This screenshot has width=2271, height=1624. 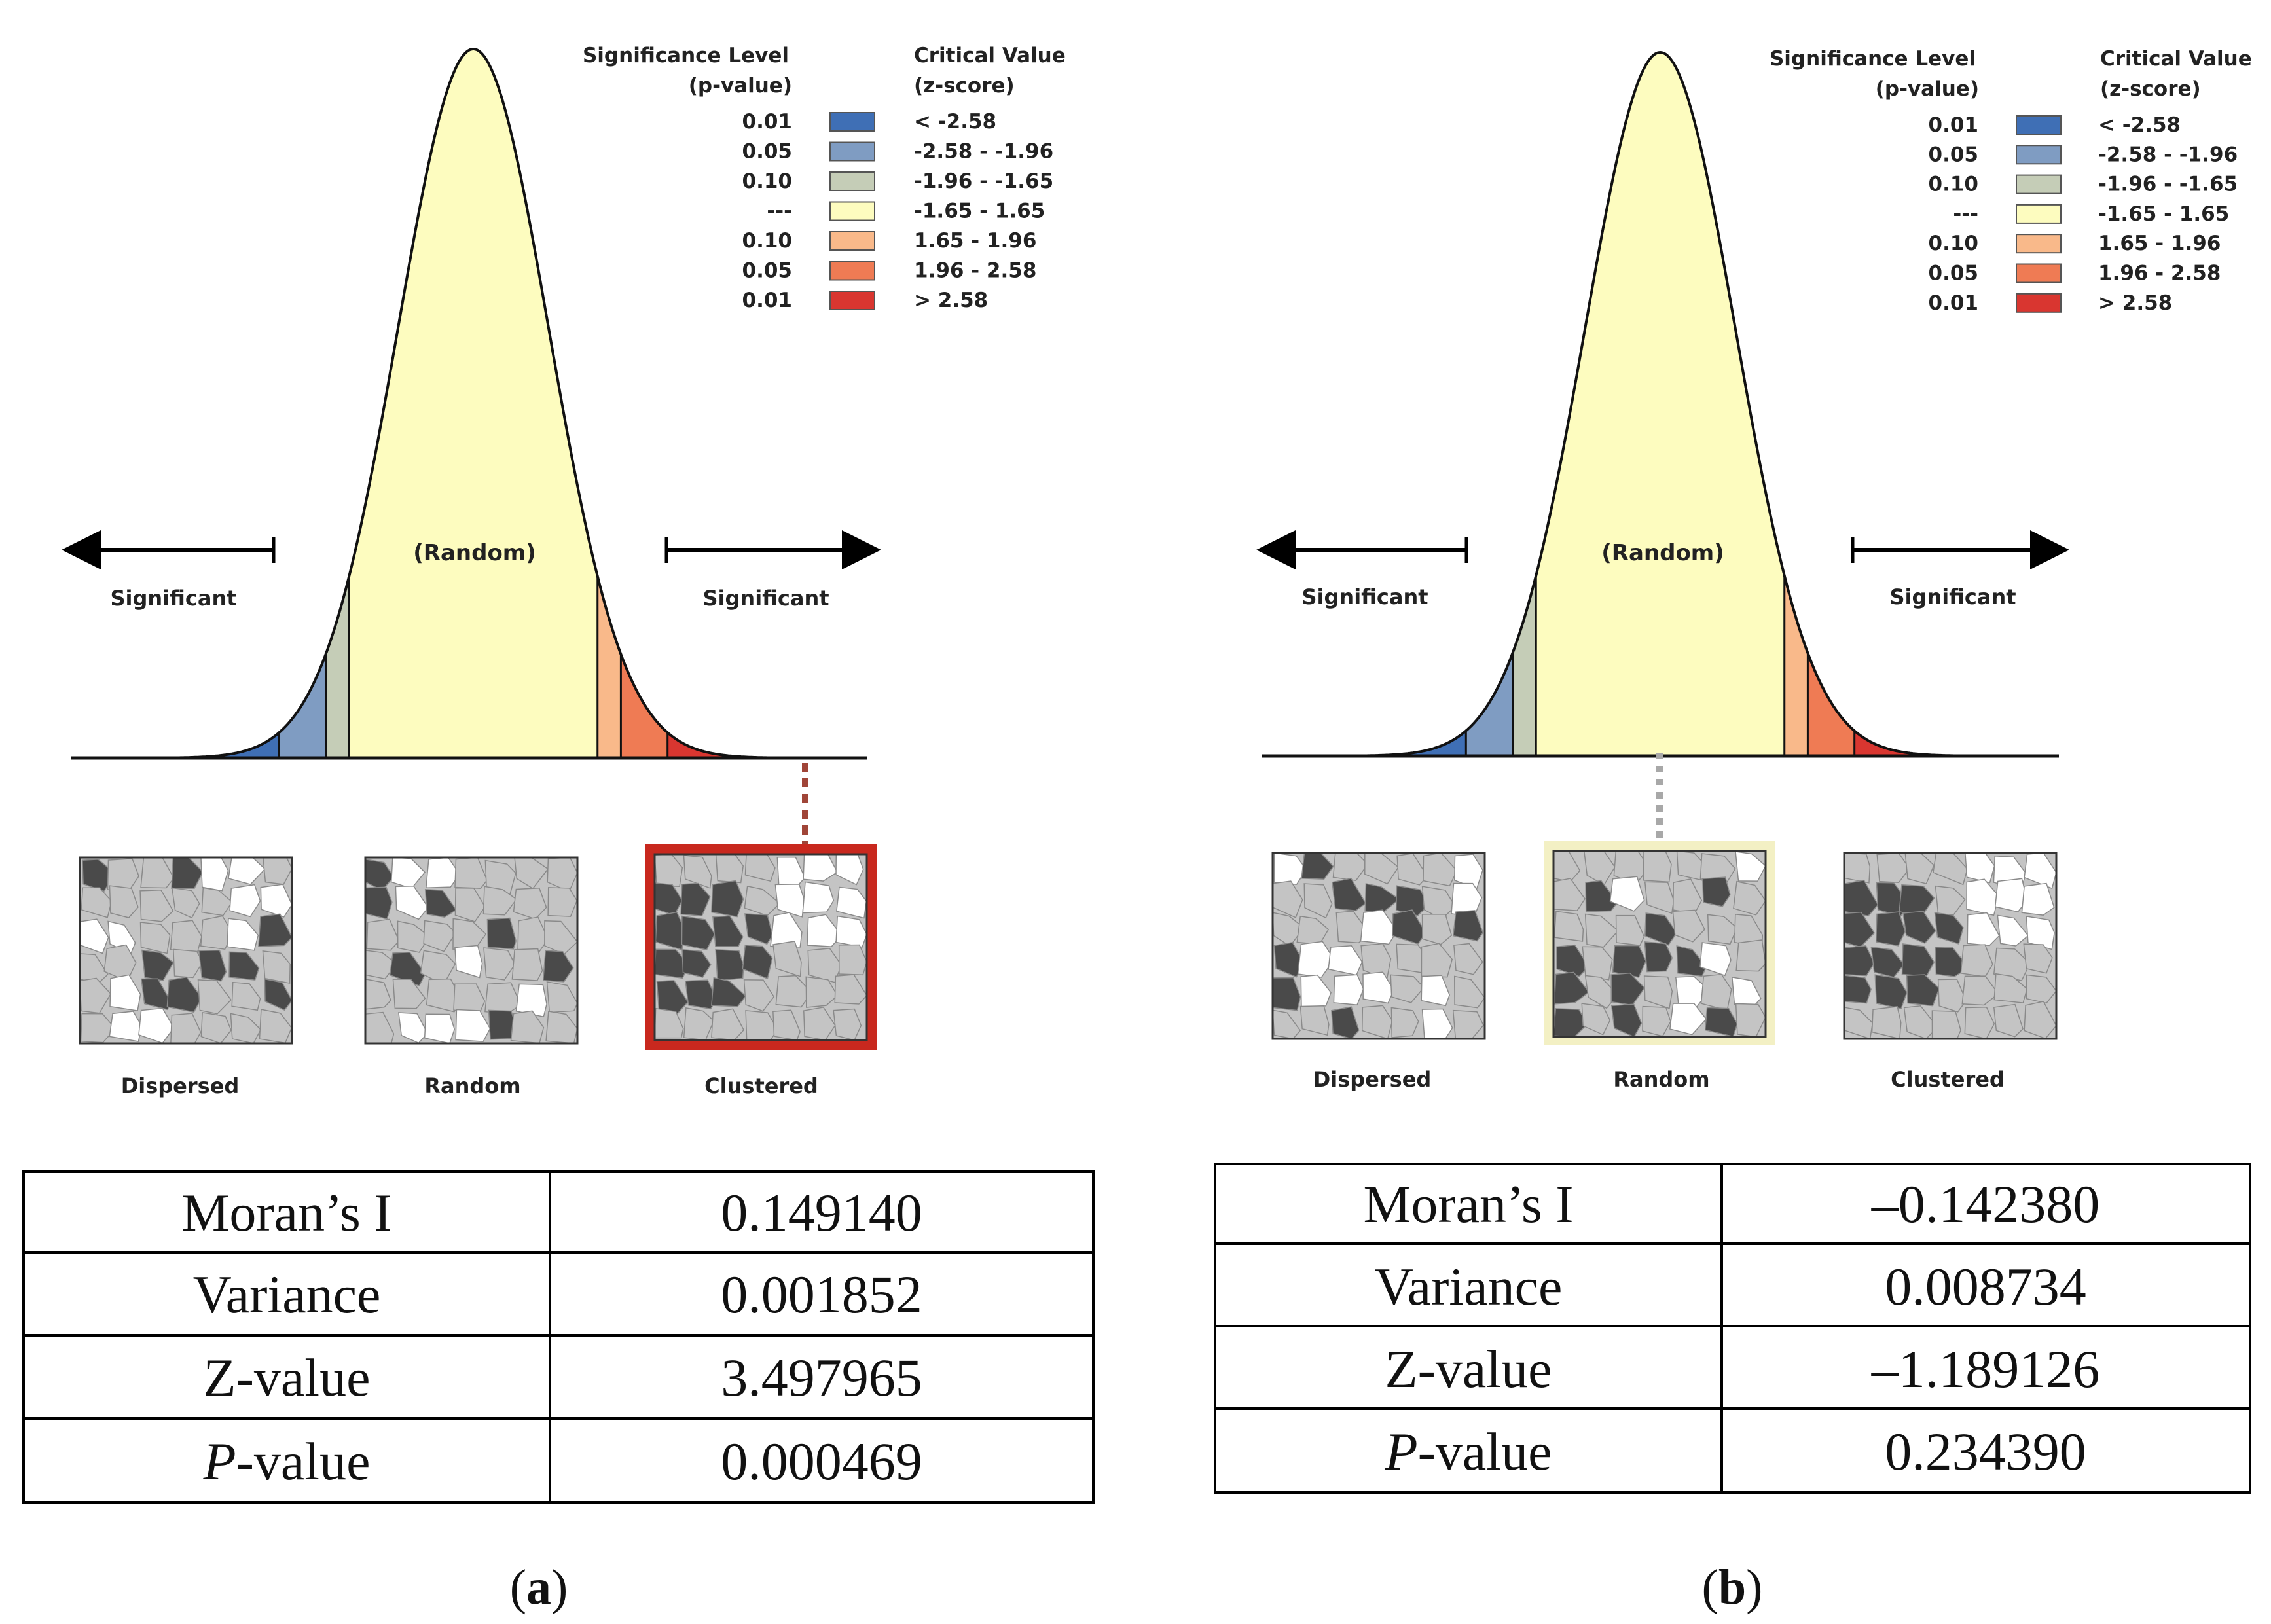 I want to click on caption-a: (a), so click(x=539, y=1587).